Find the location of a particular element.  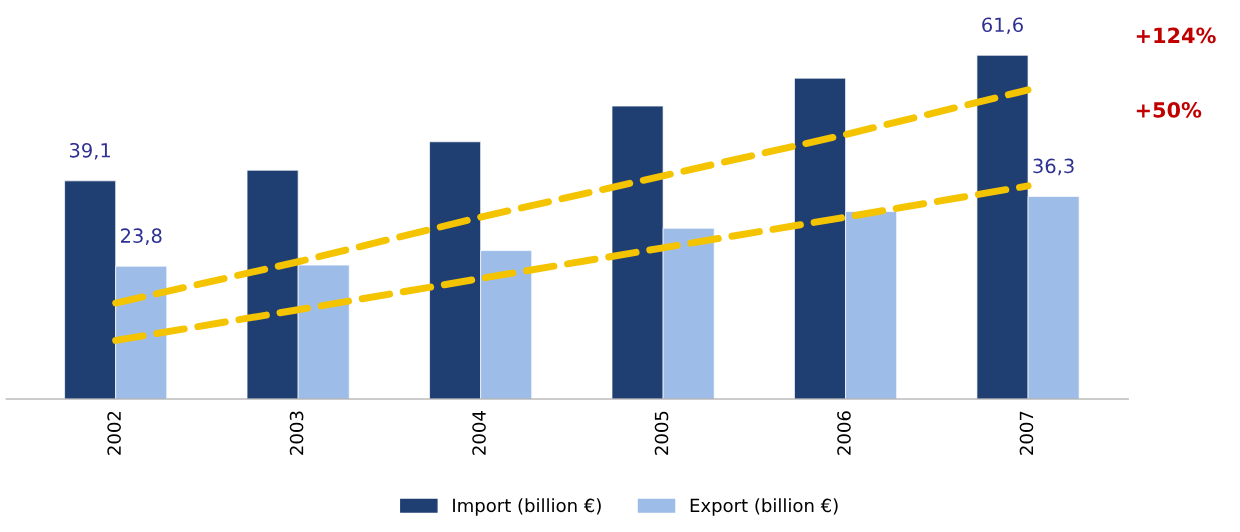

x-tick-label: 2005 is located at coordinates (661, 433).